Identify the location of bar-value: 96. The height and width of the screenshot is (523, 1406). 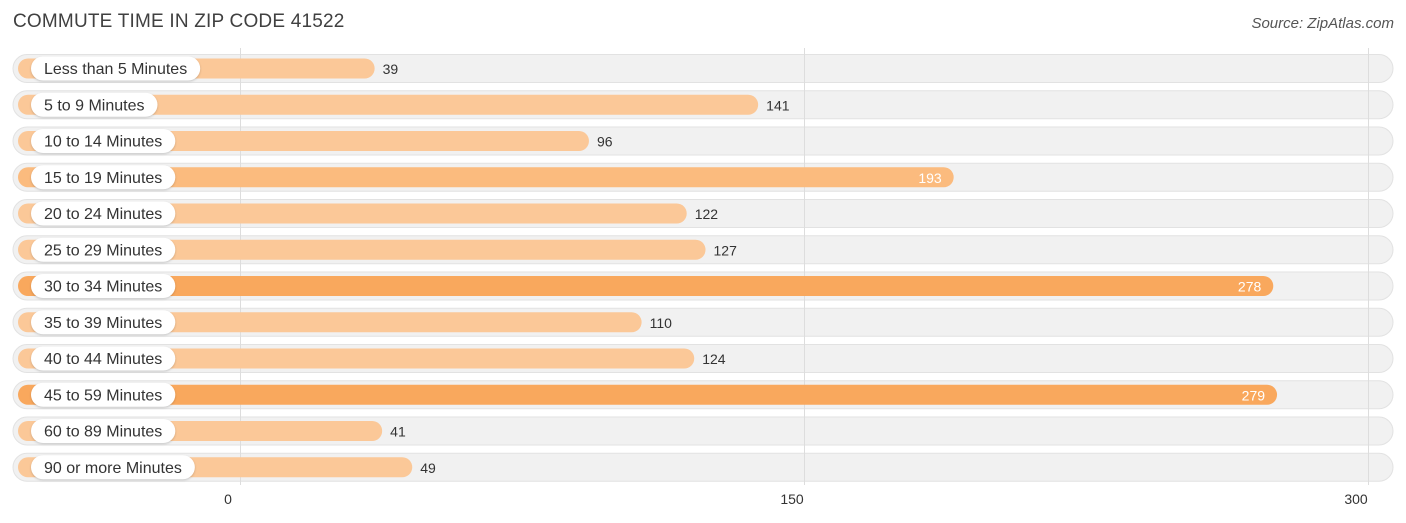
(605, 142).